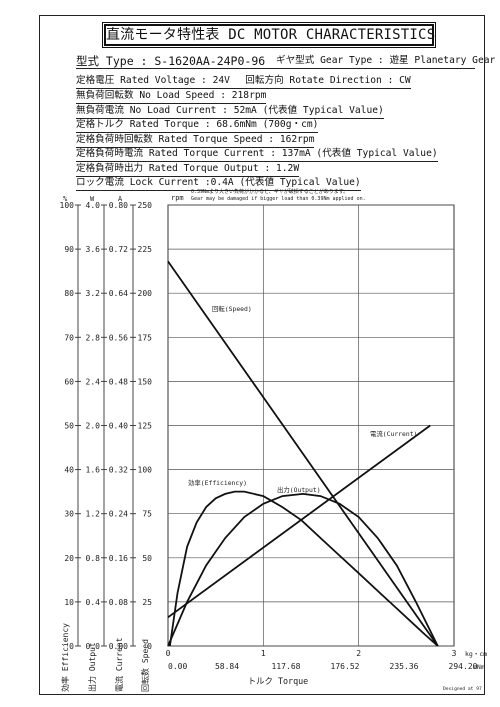 The height and width of the screenshot is (707, 500). I want to click on y-axis-unit: rpm, so click(177, 198).